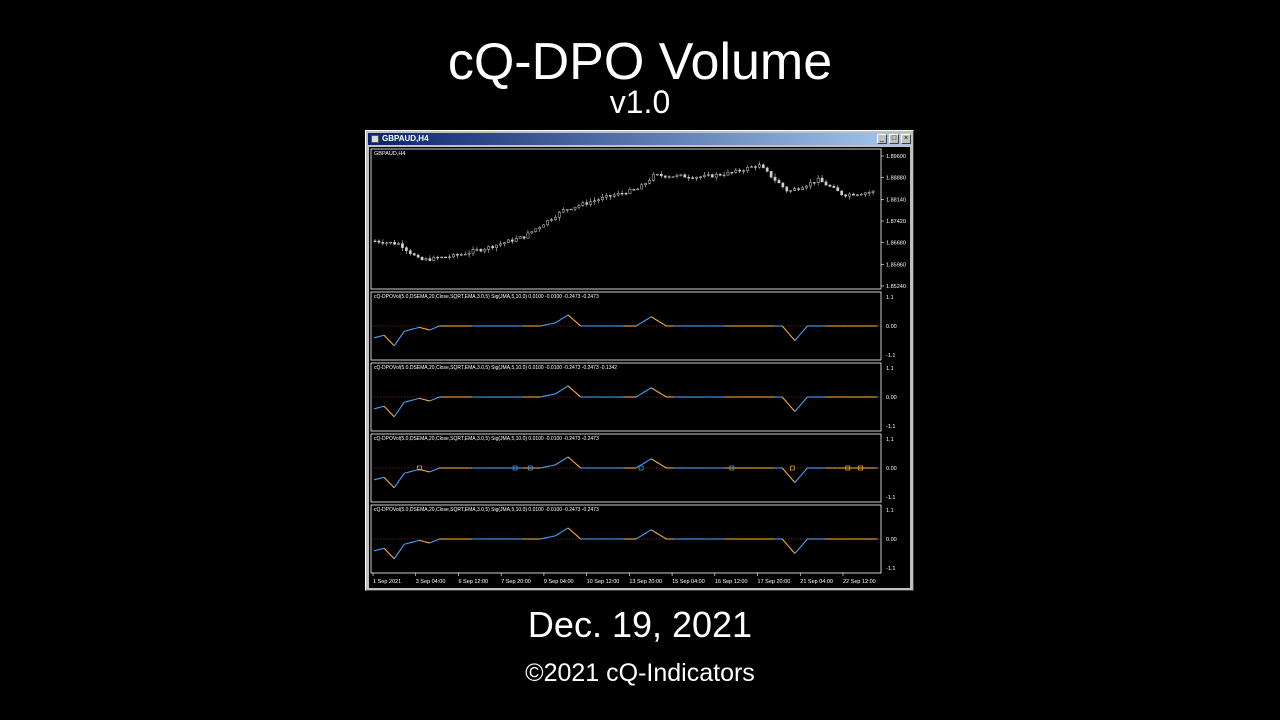 This screenshot has width=1280, height=720. Describe the element at coordinates (774, 582) in the screenshot. I see `time-label: 17 Sep 20:00` at that location.